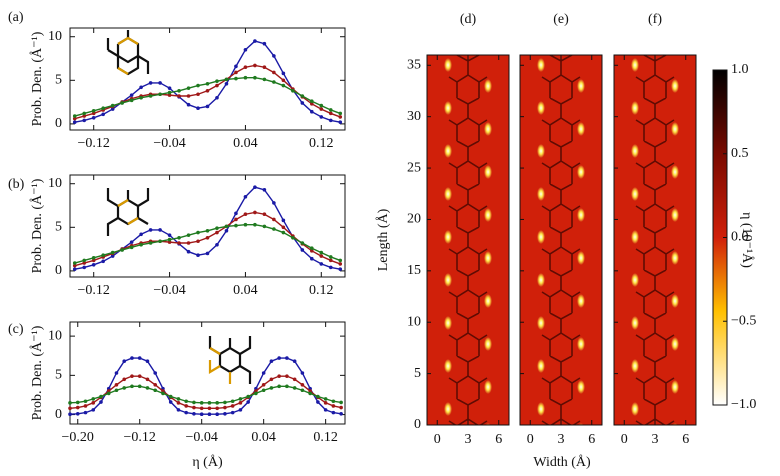 The height and width of the screenshot is (476, 780). I want to click on series-line, so click(205, 386).